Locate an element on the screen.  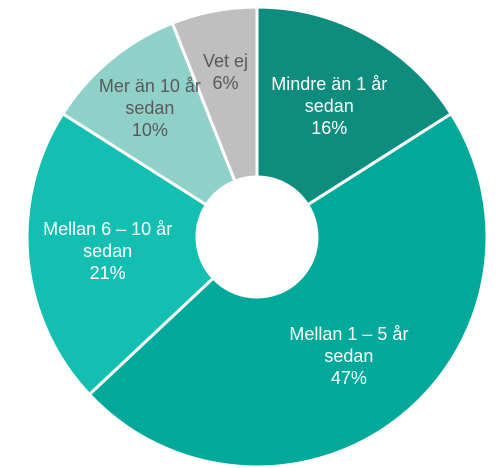
value-label: 10% is located at coordinates (149, 129).